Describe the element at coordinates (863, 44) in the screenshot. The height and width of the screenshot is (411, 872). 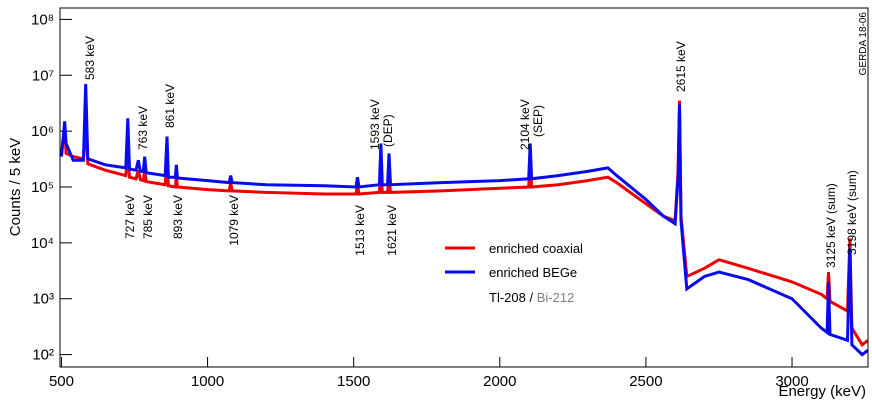
I see `label: GERDA 18-06` at that location.